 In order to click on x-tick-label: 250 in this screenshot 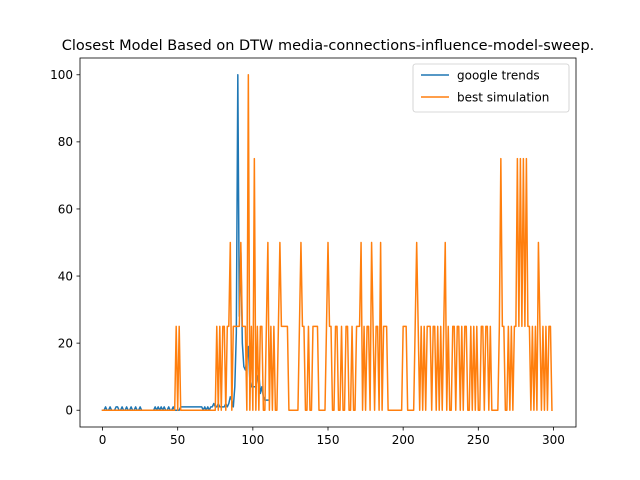, I will do `click(478, 440)`.